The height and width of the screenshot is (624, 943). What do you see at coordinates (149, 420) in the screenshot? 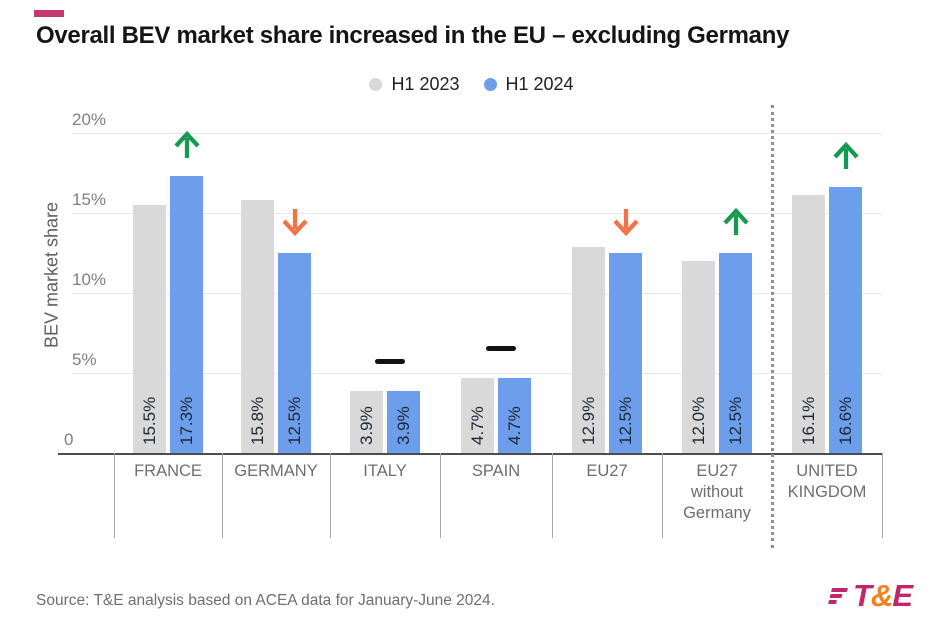
I see `bar-value-label: 15.5%` at bounding box center [149, 420].